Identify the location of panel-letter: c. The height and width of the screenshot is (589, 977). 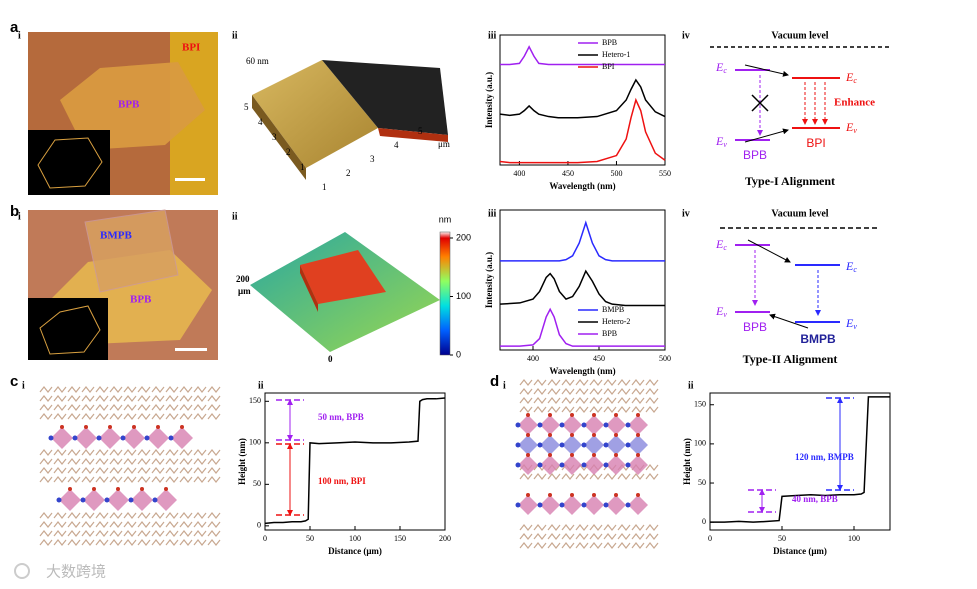
(14, 381).